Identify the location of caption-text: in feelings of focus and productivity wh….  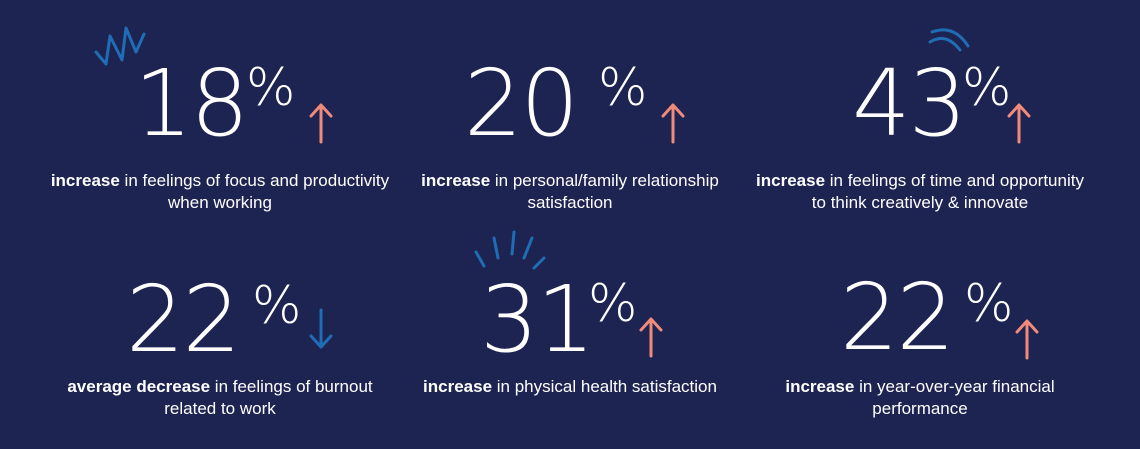
(254, 191).